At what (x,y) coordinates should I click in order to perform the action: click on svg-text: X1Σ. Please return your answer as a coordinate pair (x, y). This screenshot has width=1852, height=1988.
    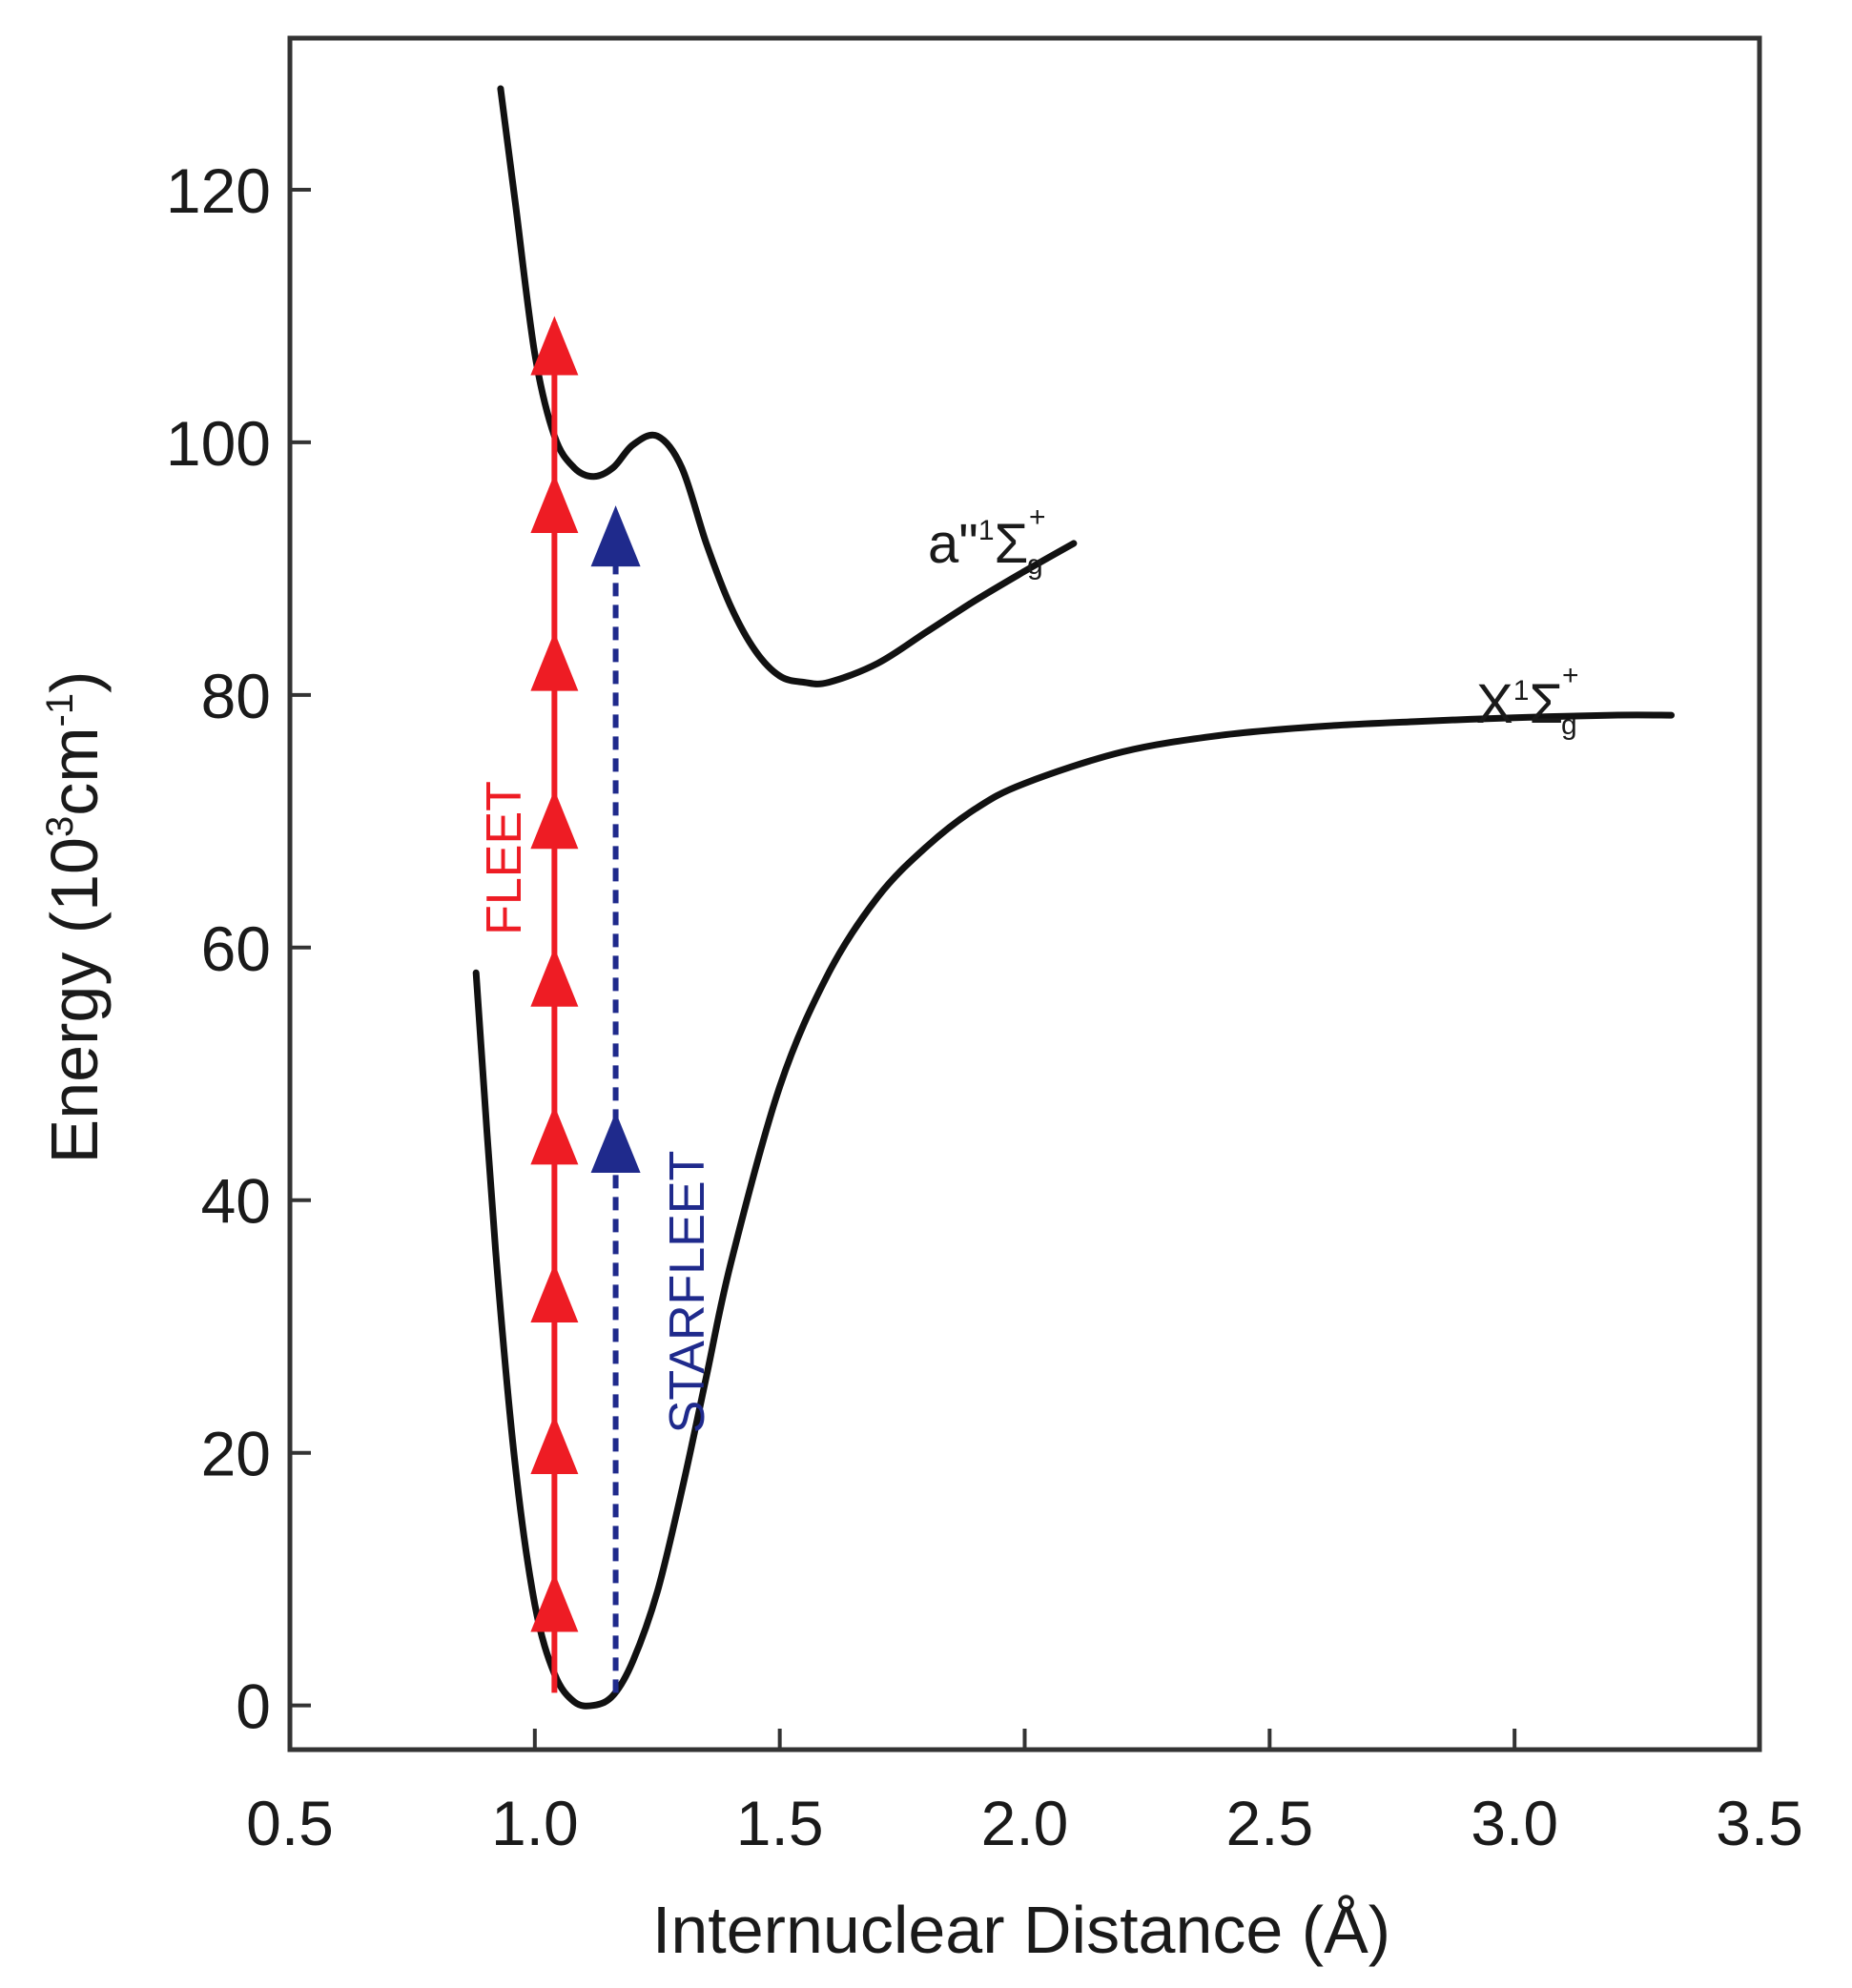
    Looking at the image, I should click on (1519, 704).